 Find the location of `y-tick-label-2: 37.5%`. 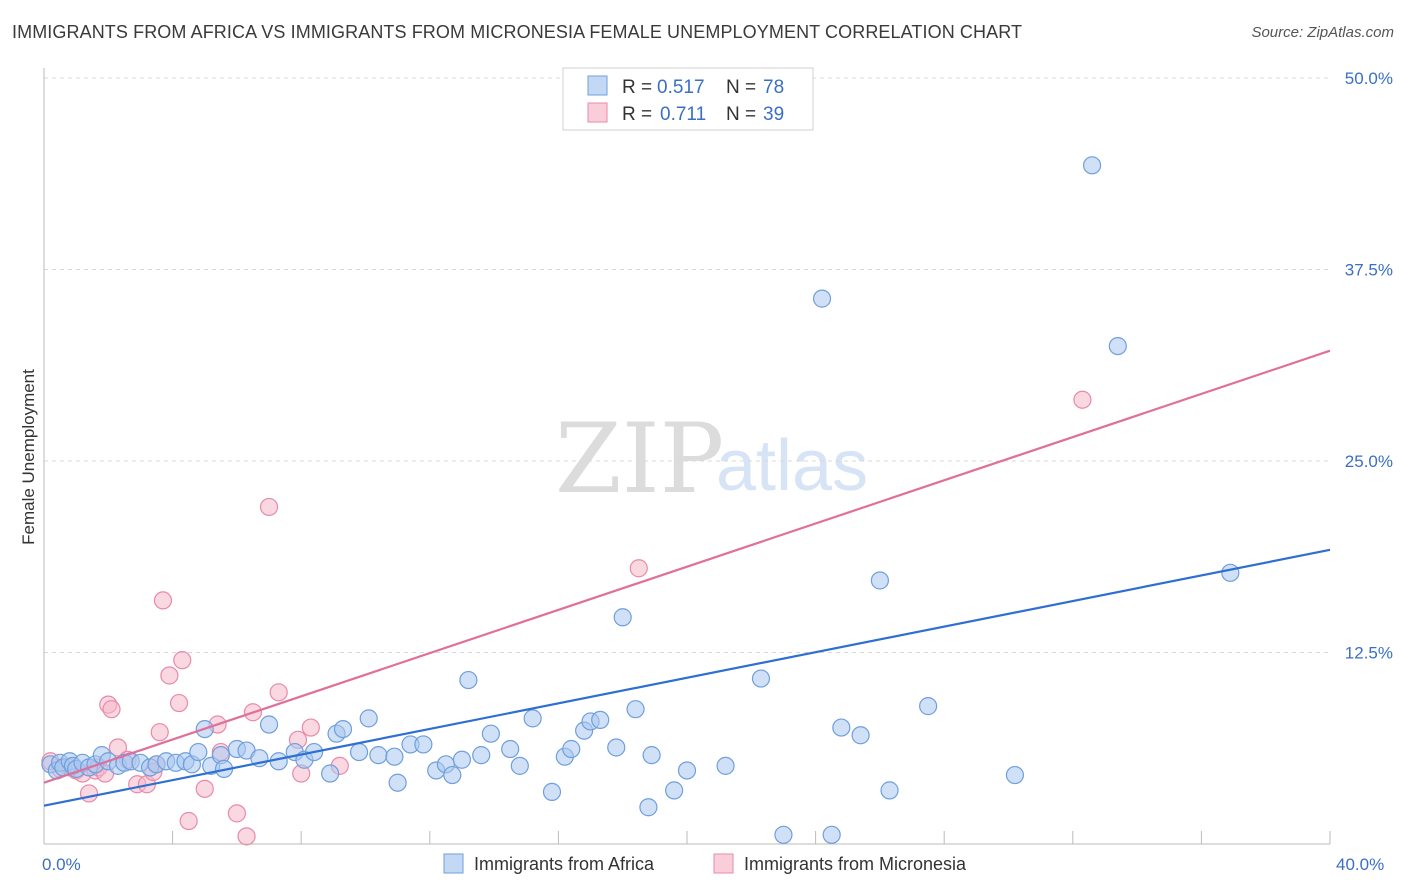

y-tick-label-2: 37.5% is located at coordinates (1369, 270).